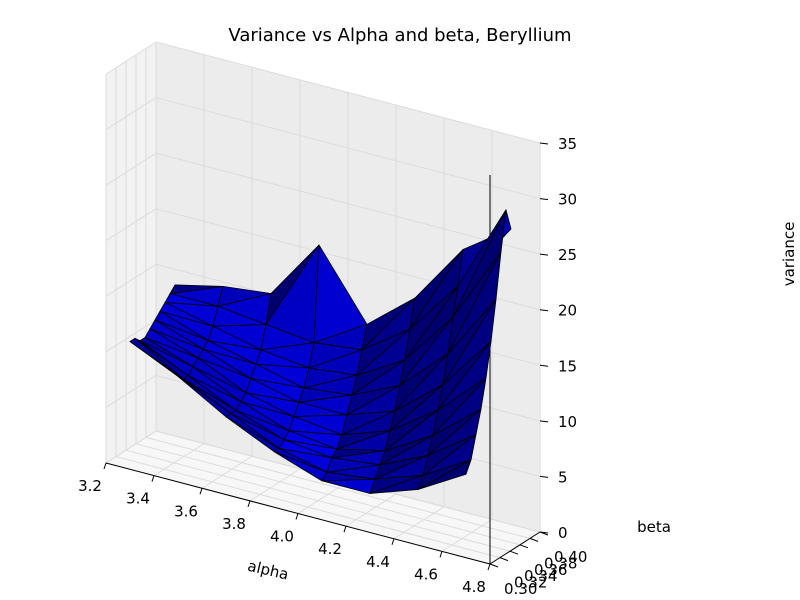 This screenshot has height=600, width=800. I want to click on y-tick-label: 0.36, so click(550, 570).